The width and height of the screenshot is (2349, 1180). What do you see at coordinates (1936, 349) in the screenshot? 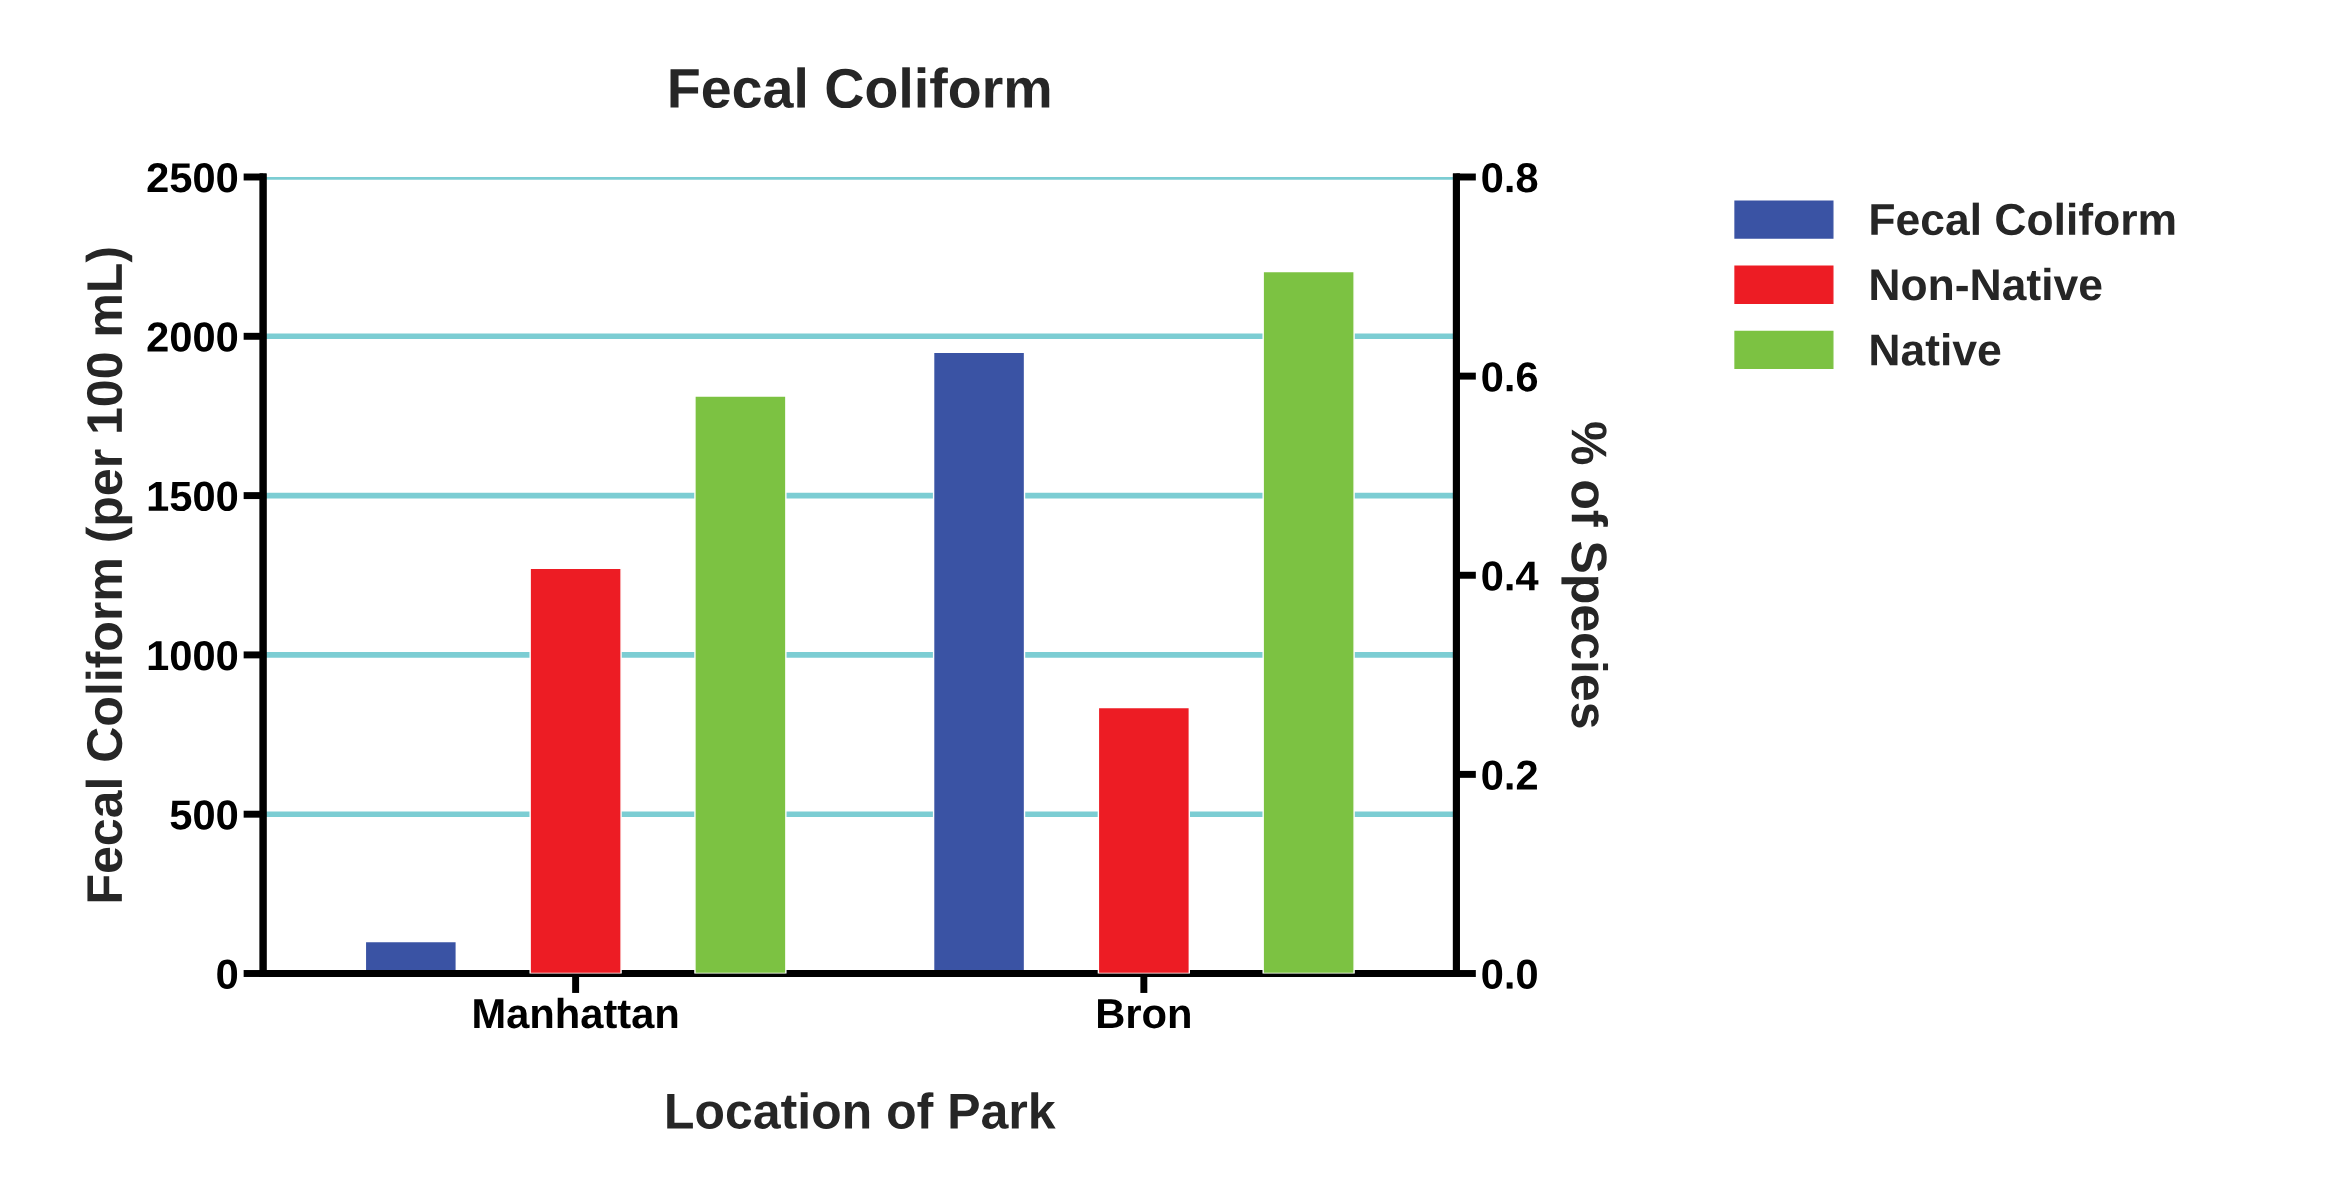
I see `legend-label: Native` at bounding box center [1936, 349].